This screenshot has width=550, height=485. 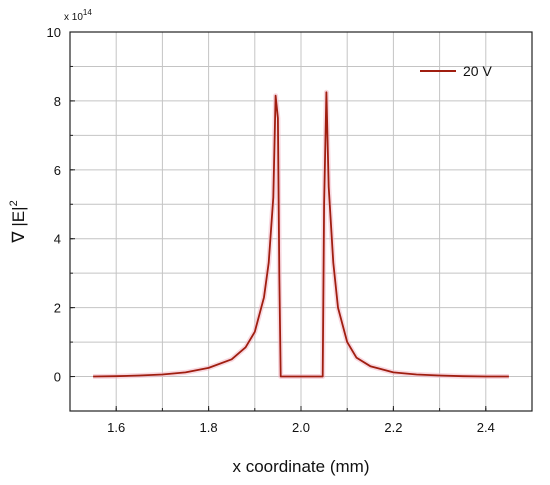 What do you see at coordinates (301, 466) in the screenshot?
I see `x-axis-title: x coordinate (mm)` at bounding box center [301, 466].